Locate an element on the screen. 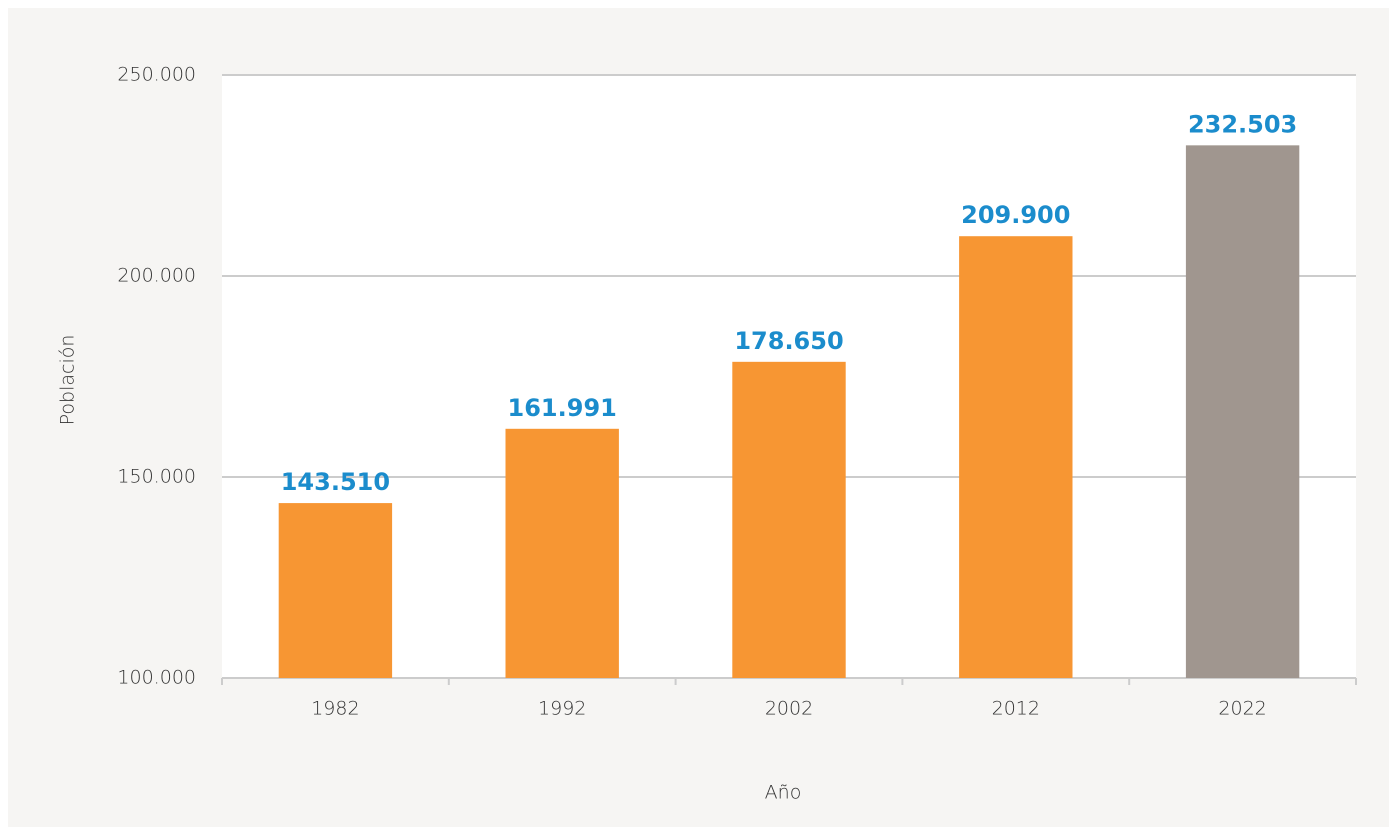  x-tick-label: 2012 is located at coordinates (1016, 709).